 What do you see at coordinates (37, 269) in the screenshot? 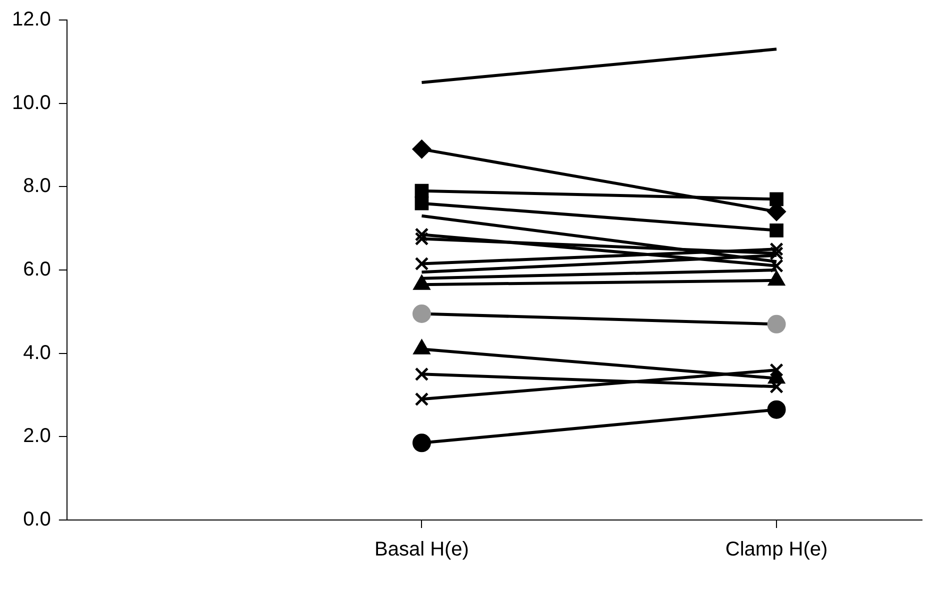
I see `y-tick-label: 6.0` at bounding box center [37, 269].